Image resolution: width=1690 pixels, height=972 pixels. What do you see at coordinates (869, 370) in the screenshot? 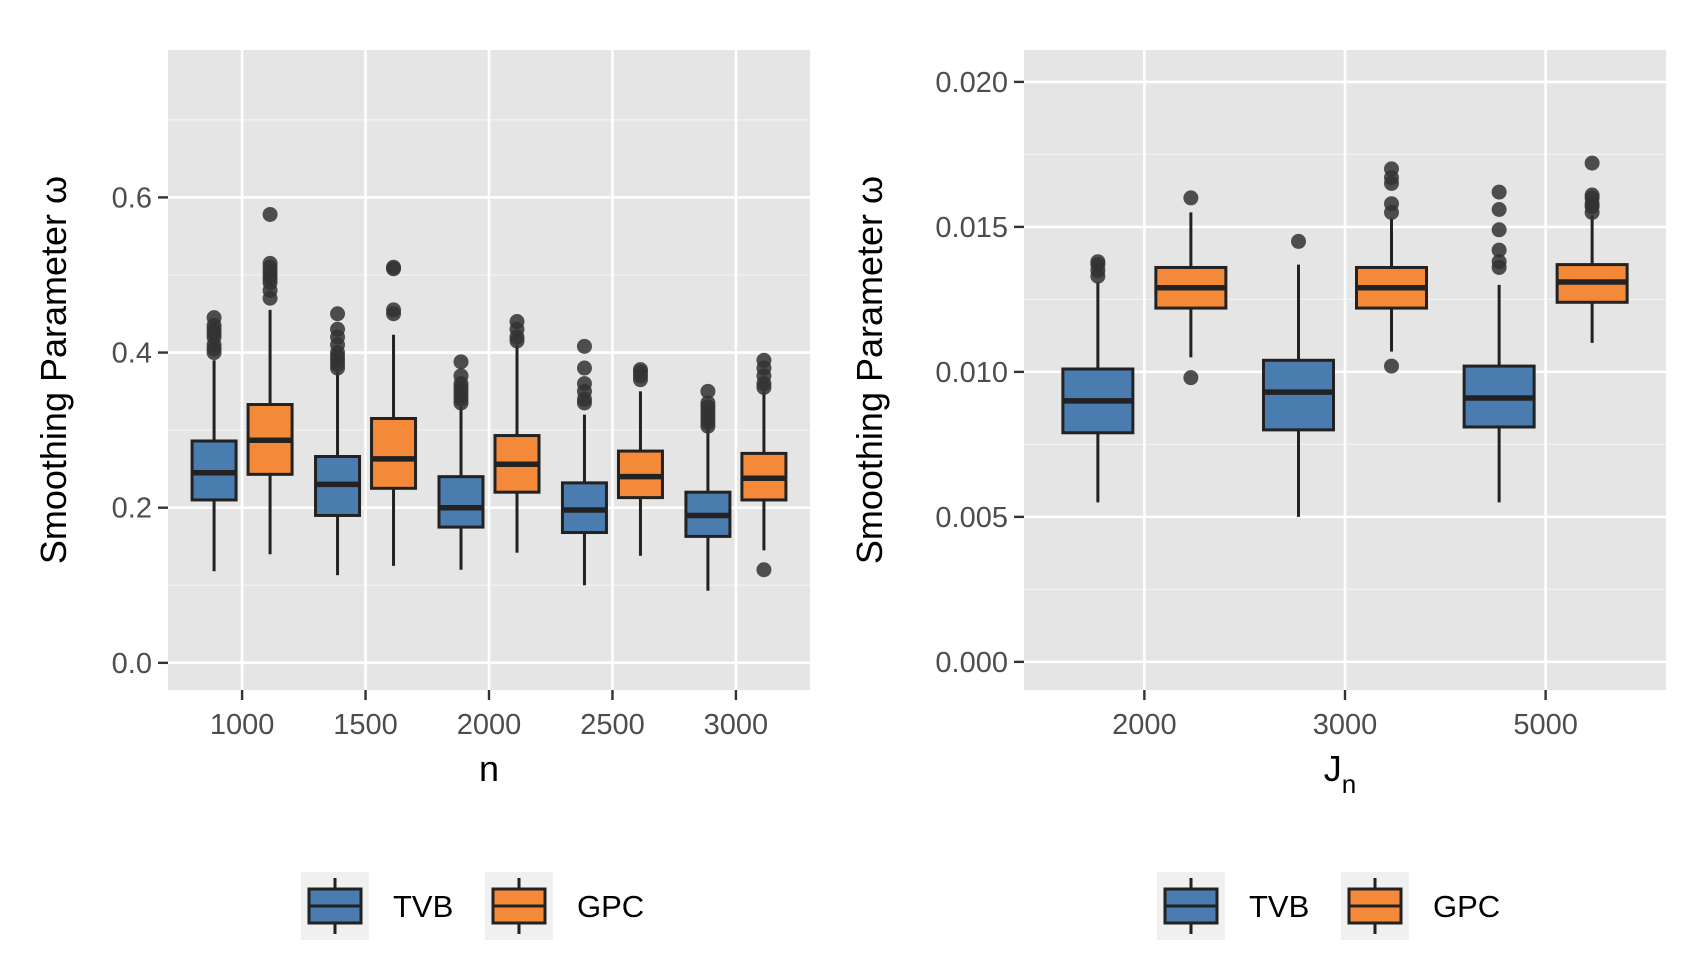
I see `chart-right-y-label: Smoothing Parameter ω` at bounding box center [869, 370].